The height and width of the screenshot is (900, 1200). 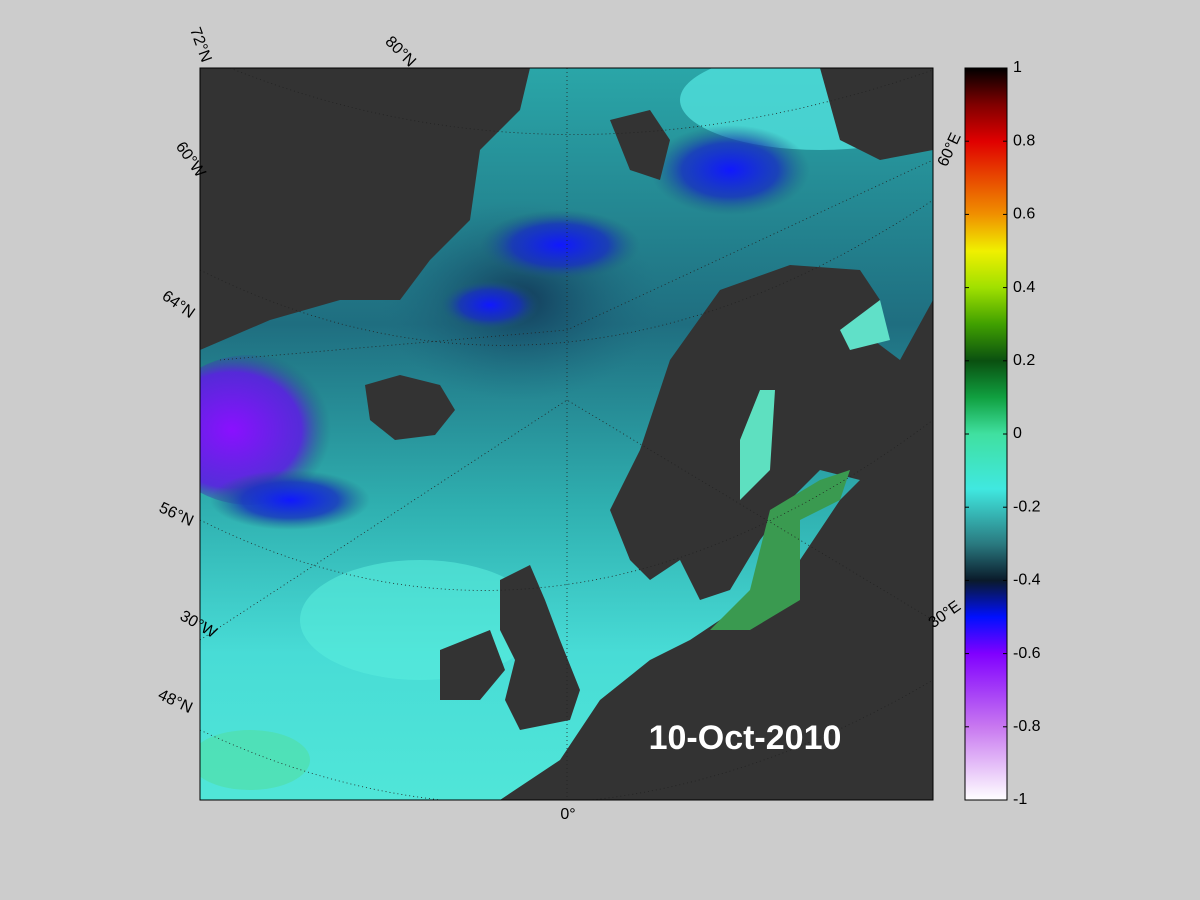 What do you see at coordinates (400, 51) in the screenshot?
I see `graticule-label: 80°N` at bounding box center [400, 51].